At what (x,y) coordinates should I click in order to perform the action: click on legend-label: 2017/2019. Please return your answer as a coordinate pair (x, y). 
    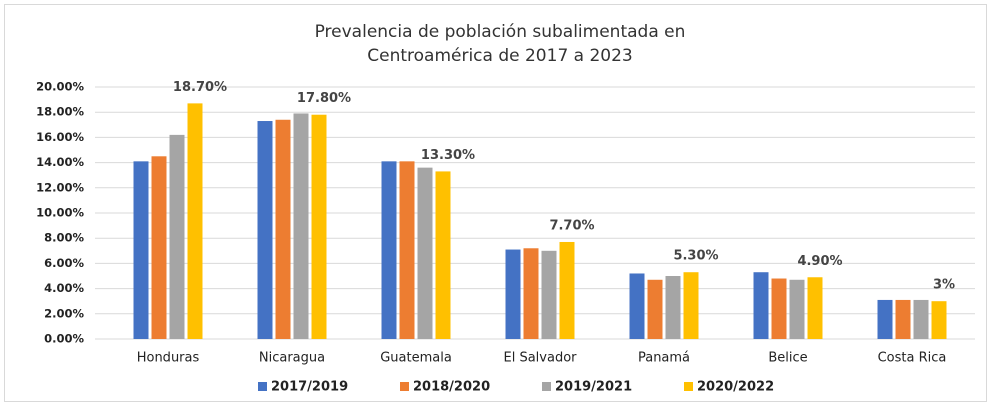
    Looking at the image, I should click on (309, 387).